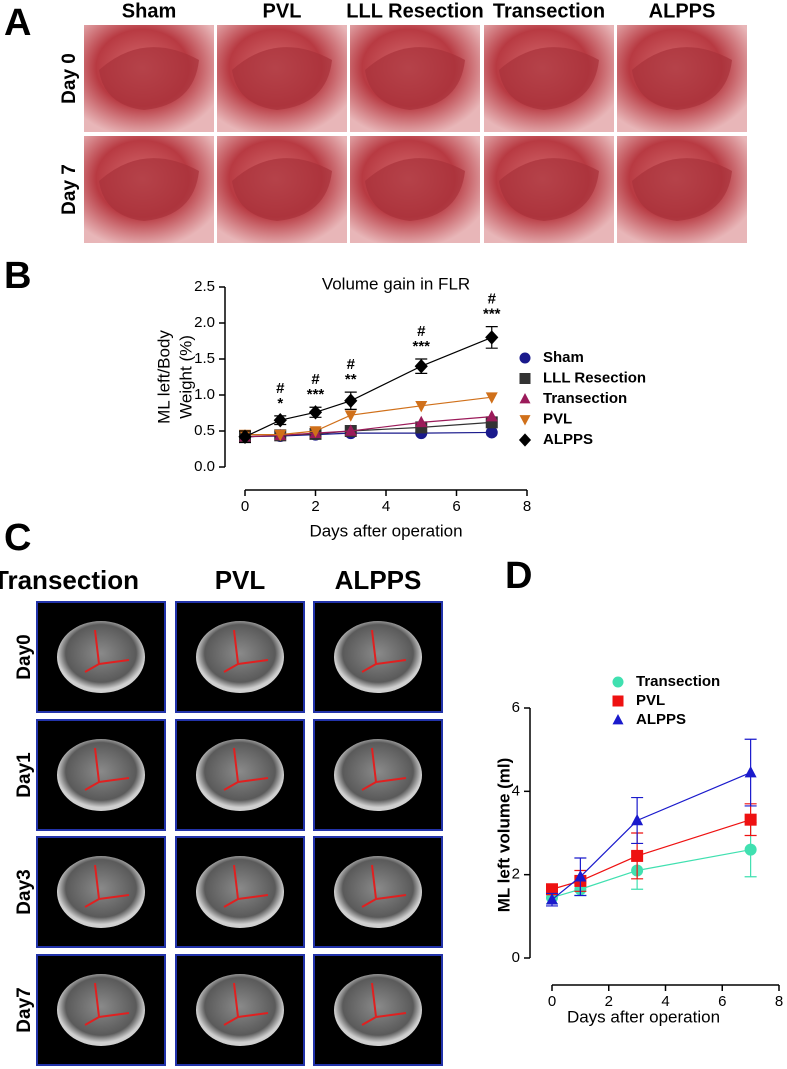 The height and width of the screenshot is (1069, 787). I want to click on x-tick-label: 2, so click(609, 1001).